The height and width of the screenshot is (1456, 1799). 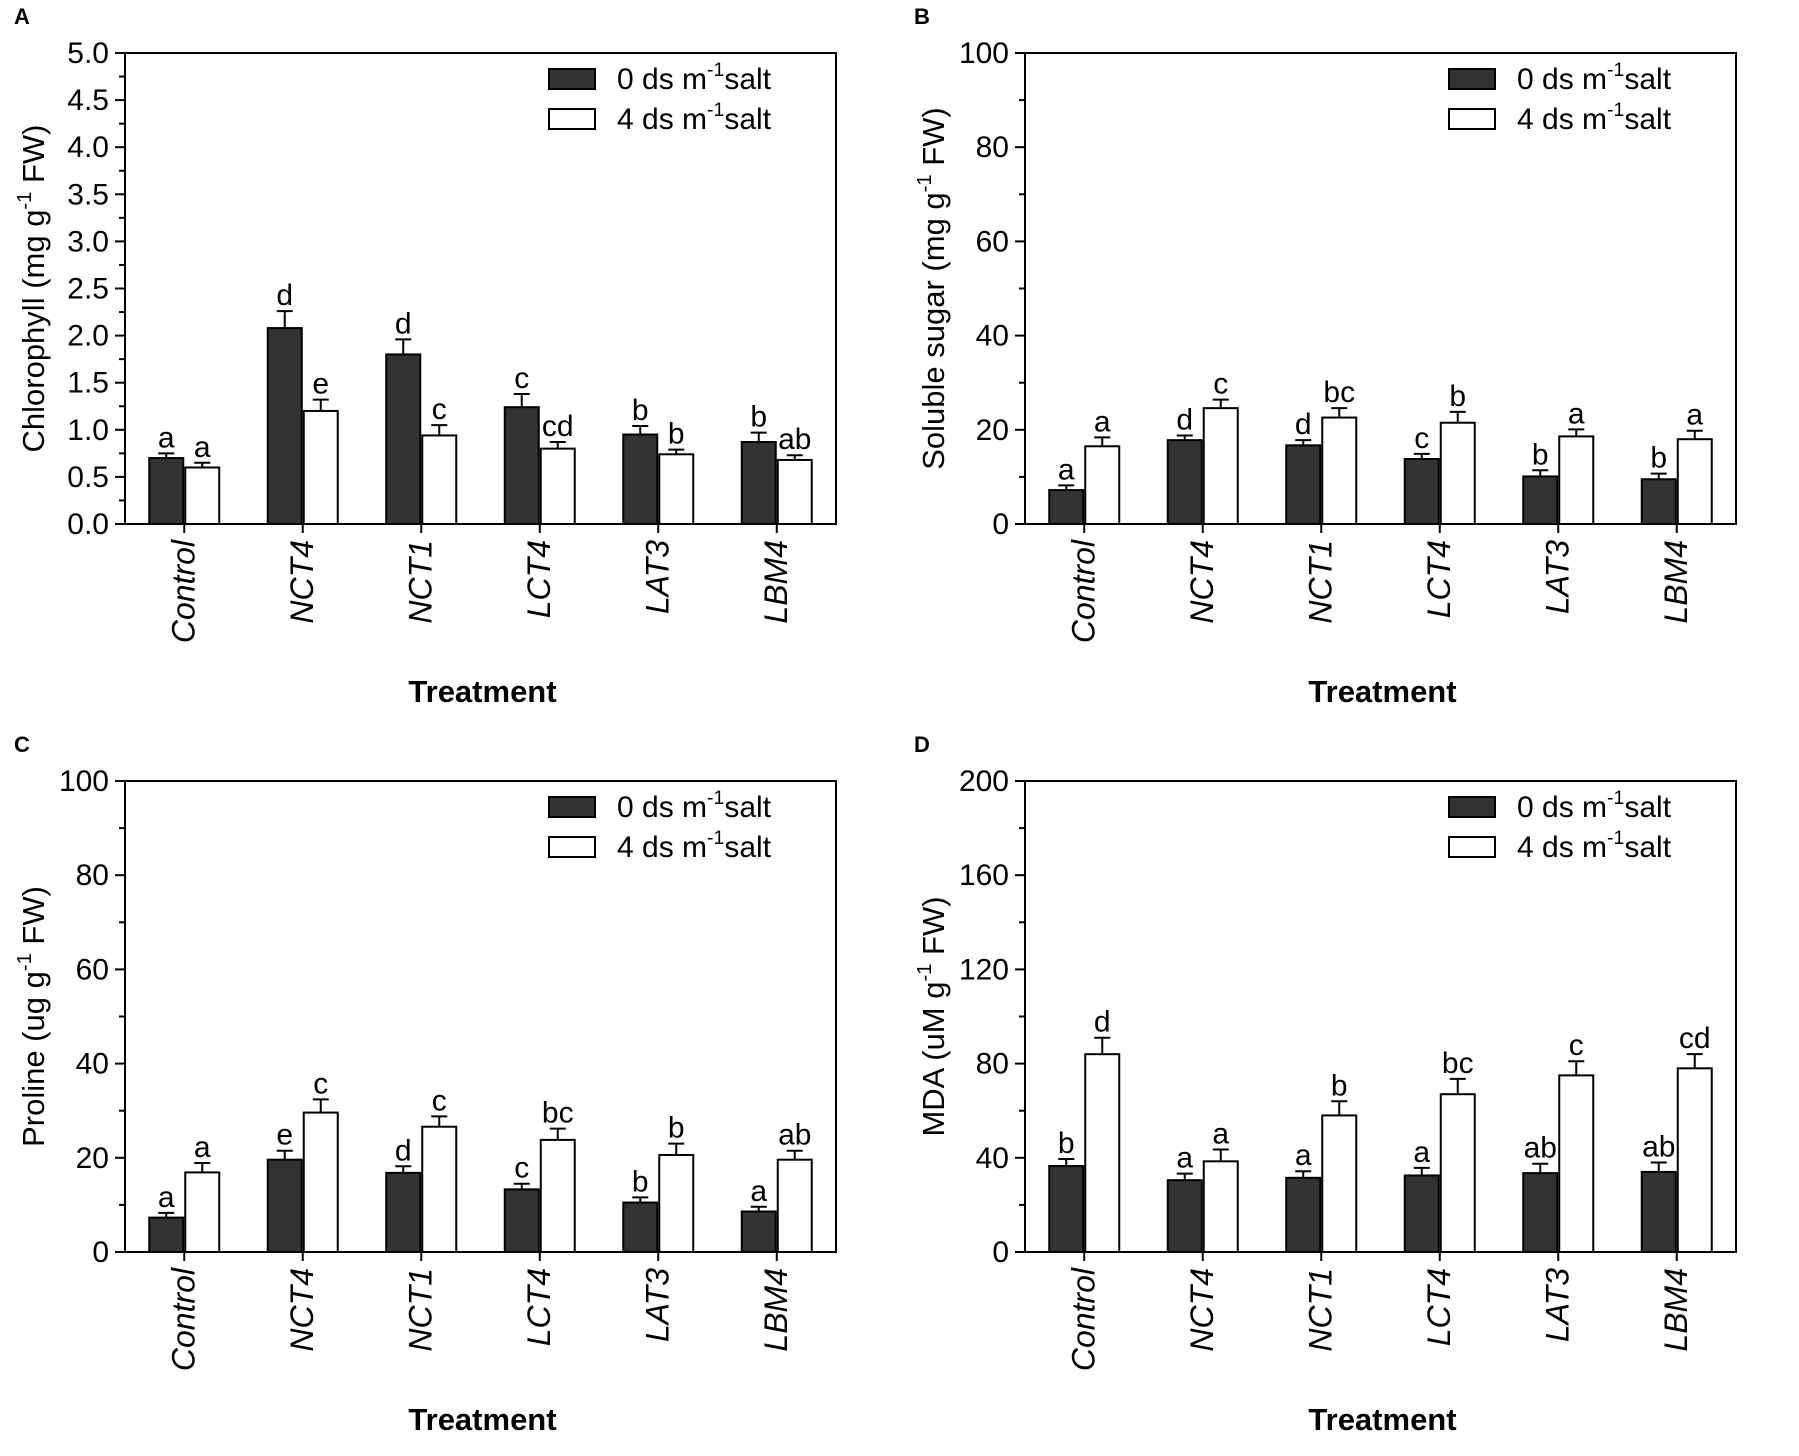 I want to click on y-axis-title-sup: -1, so click(x=25, y=962).